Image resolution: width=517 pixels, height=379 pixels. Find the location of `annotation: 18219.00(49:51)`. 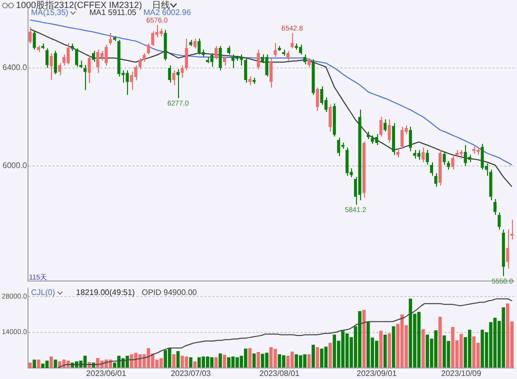

annotation: 18219.00(49:51) is located at coordinates (105, 293).